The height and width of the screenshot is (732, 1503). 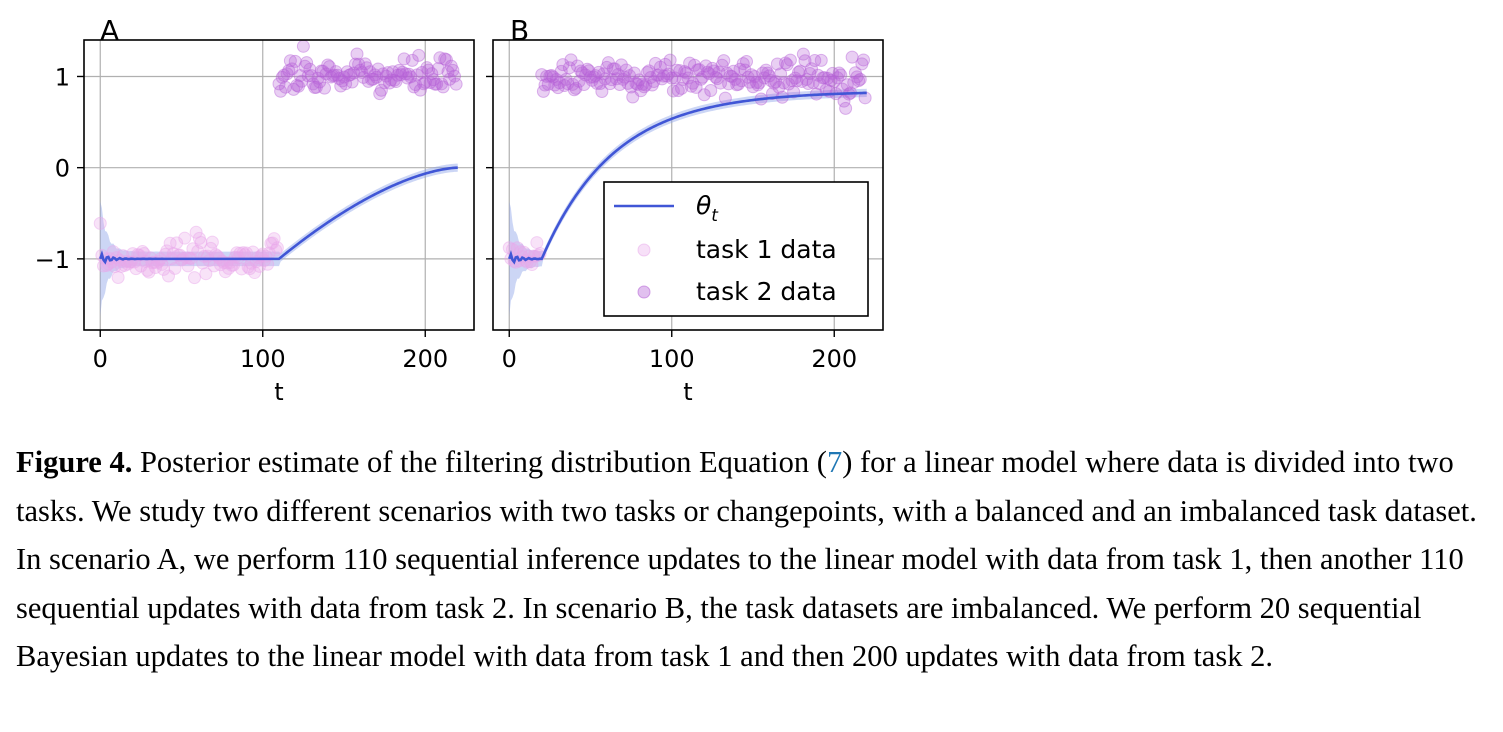 What do you see at coordinates (766, 291) in the screenshot?
I see `legend-task2-label: task 2 data` at bounding box center [766, 291].